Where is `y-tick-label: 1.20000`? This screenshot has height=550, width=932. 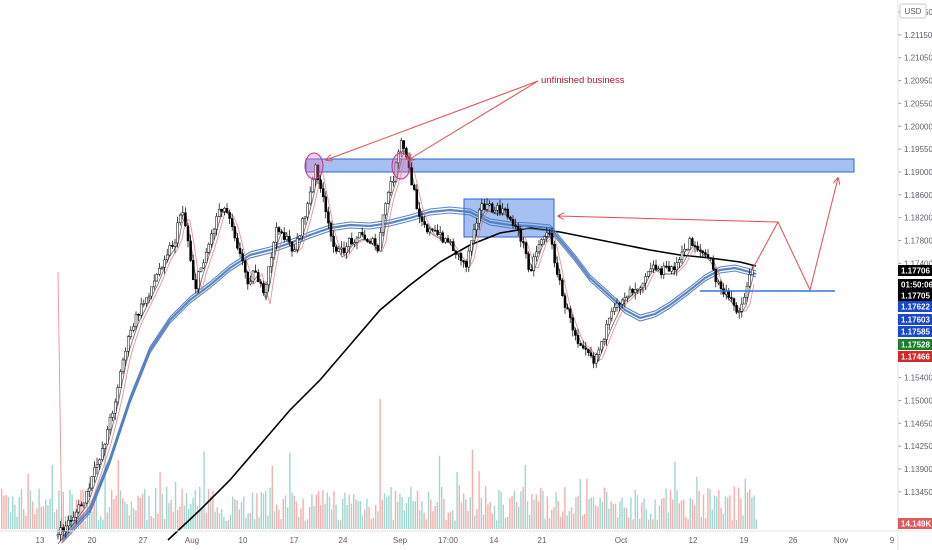 y-tick-label: 1.20000 is located at coordinates (918, 126).